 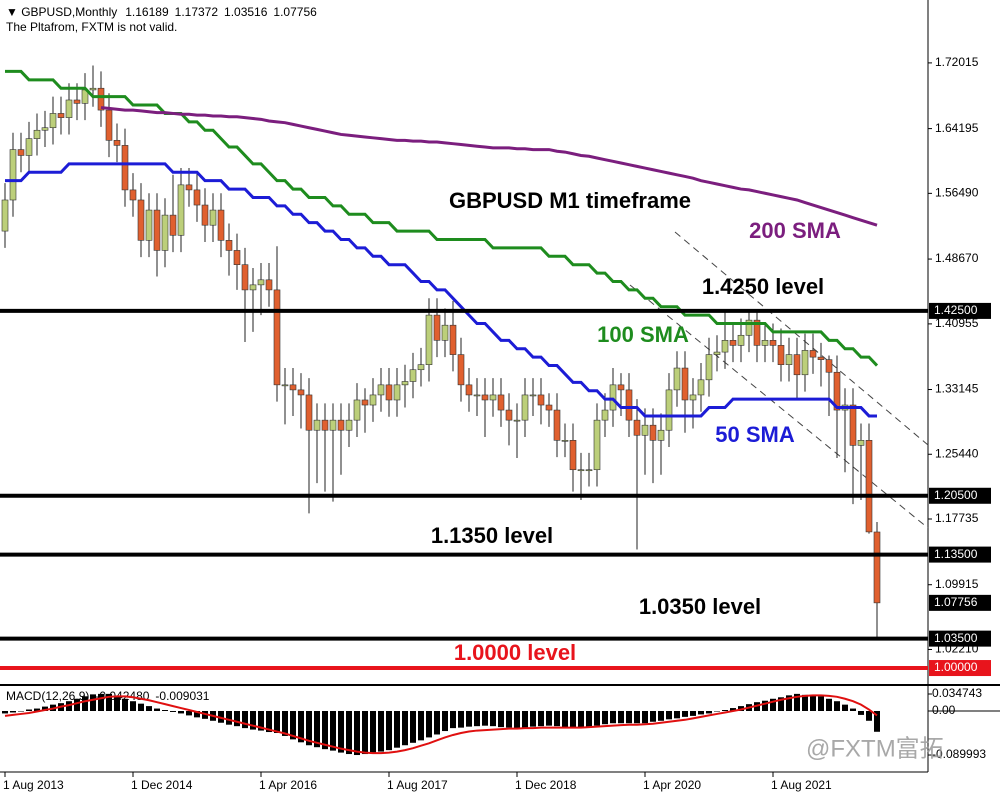 I want to click on annotation: 100 SMA, so click(x=643, y=334).